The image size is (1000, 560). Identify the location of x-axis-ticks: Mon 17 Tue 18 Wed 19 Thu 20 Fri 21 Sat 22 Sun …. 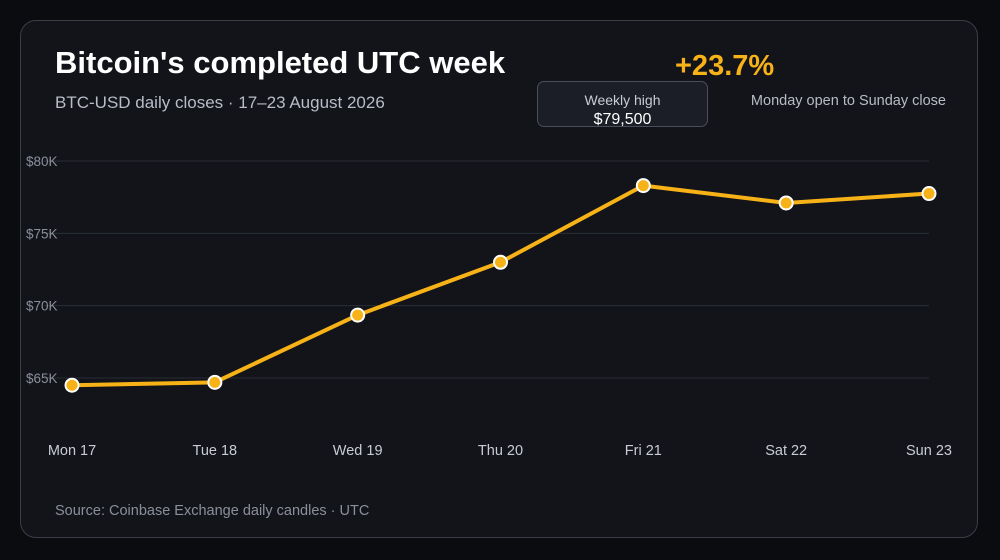
(500, 451).